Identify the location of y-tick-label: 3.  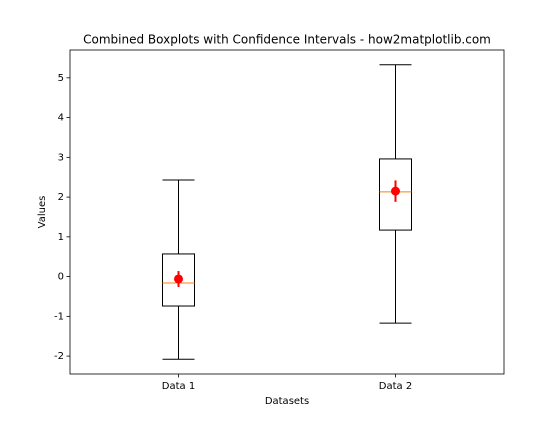
(61, 157).